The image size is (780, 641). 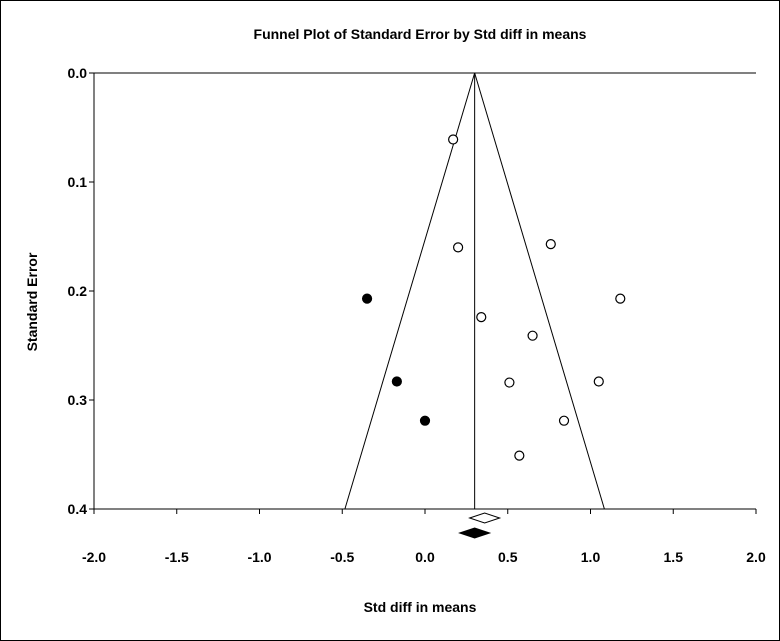 What do you see at coordinates (32, 301) in the screenshot?
I see `y-axis-label: Standard Error` at bounding box center [32, 301].